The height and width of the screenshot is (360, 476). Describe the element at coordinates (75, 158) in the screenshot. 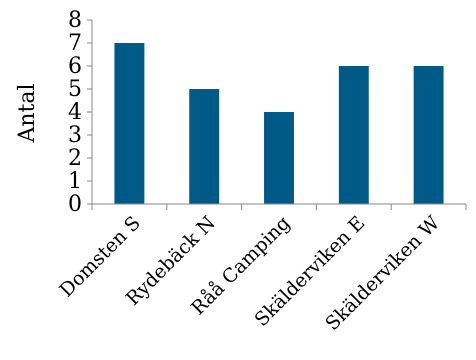

I see `y-tick-label: 2` at that location.